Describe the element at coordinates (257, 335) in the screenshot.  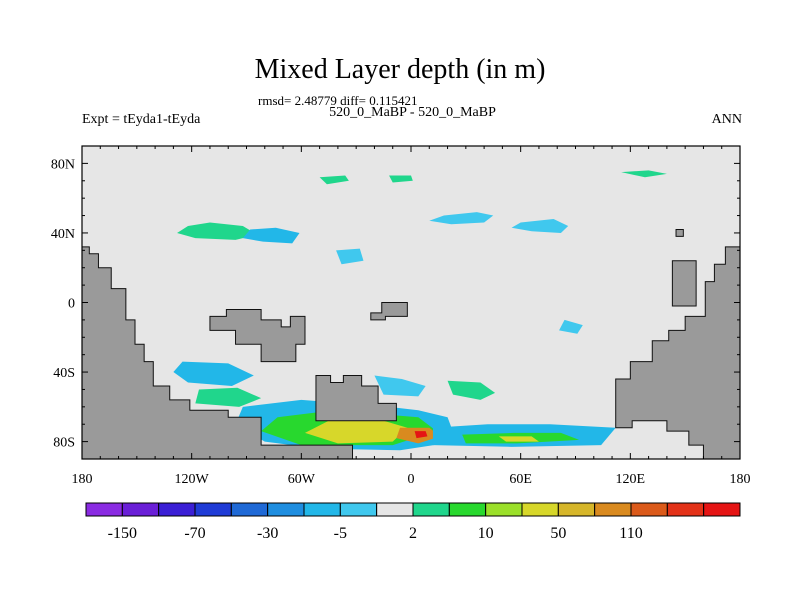
I see `tropical-island` at that location.